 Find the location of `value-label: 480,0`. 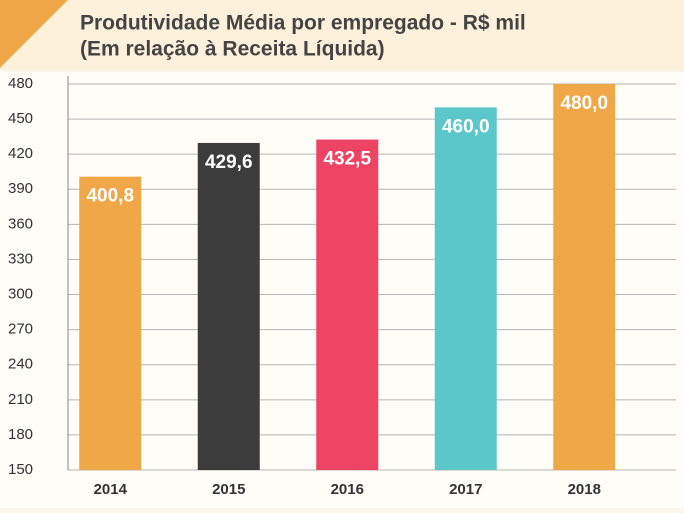

value-label: 480,0 is located at coordinates (584, 103).